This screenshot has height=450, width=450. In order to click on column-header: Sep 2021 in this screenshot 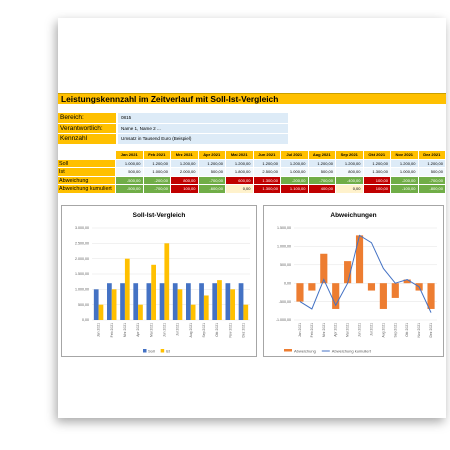, I will do `click(350, 155)`.